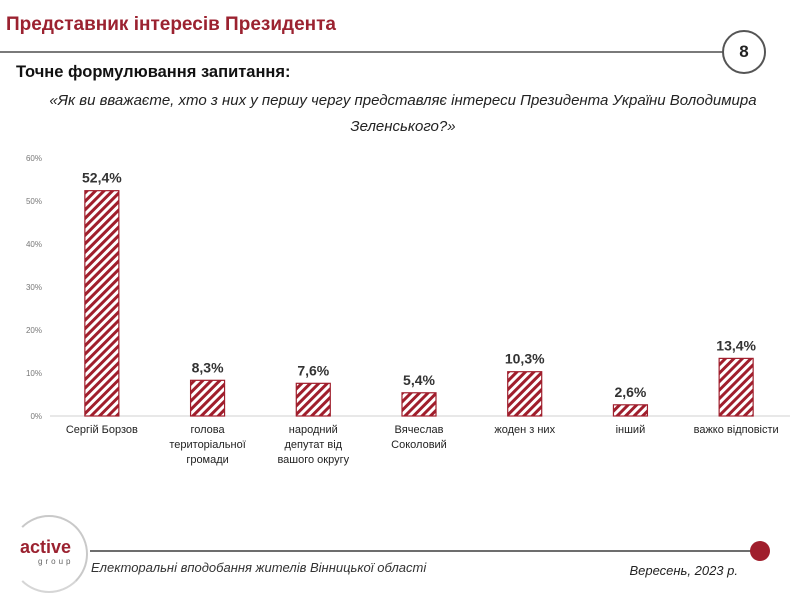 Image resolution: width=800 pixels, height=599 pixels. Describe the element at coordinates (525, 359) in the screenshot. I see `data-label: 10,3%` at that location.